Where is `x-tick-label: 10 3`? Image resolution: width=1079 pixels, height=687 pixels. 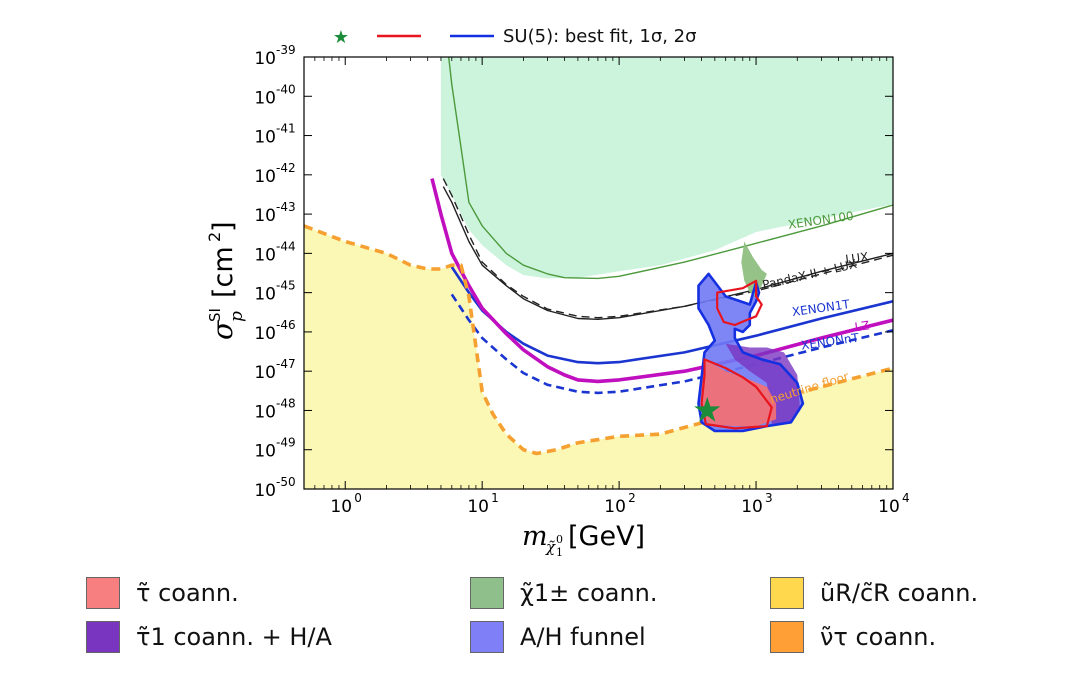 x-tick-label: 10 3 is located at coordinates (756, 504).